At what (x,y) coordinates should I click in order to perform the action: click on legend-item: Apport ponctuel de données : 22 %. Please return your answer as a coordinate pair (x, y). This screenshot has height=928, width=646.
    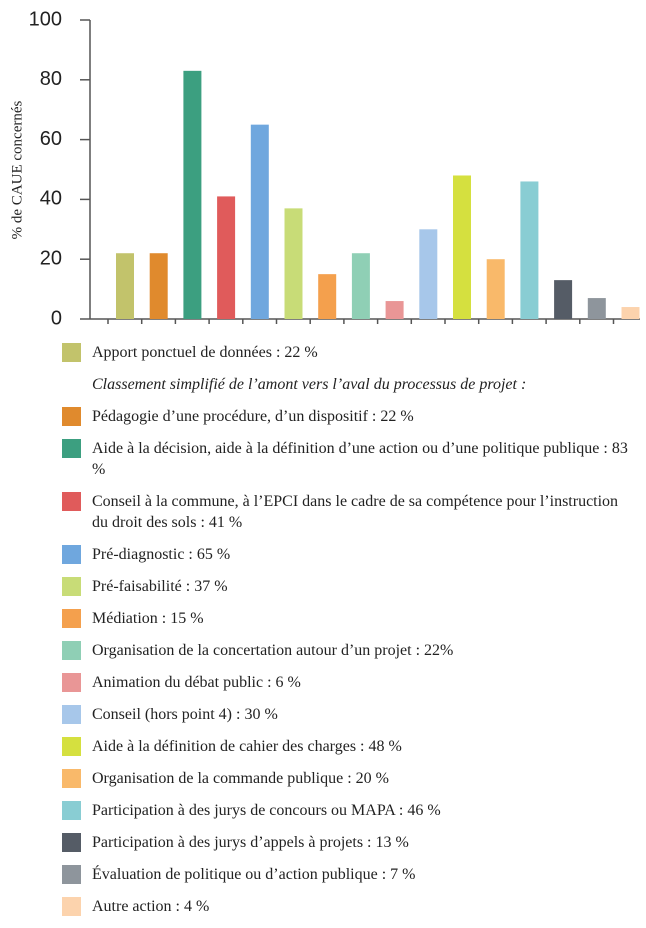
    Looking at the image, I should click on (347, 352).